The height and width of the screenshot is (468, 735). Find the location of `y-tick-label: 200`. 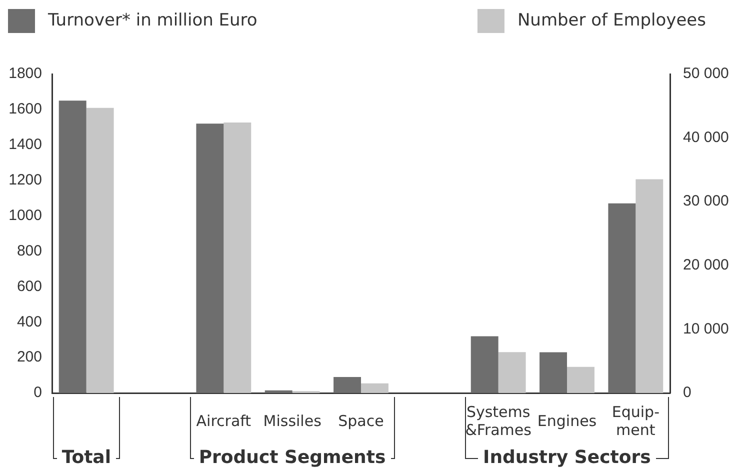

y-tick-label: 200 is located at coordinates (29, 357).